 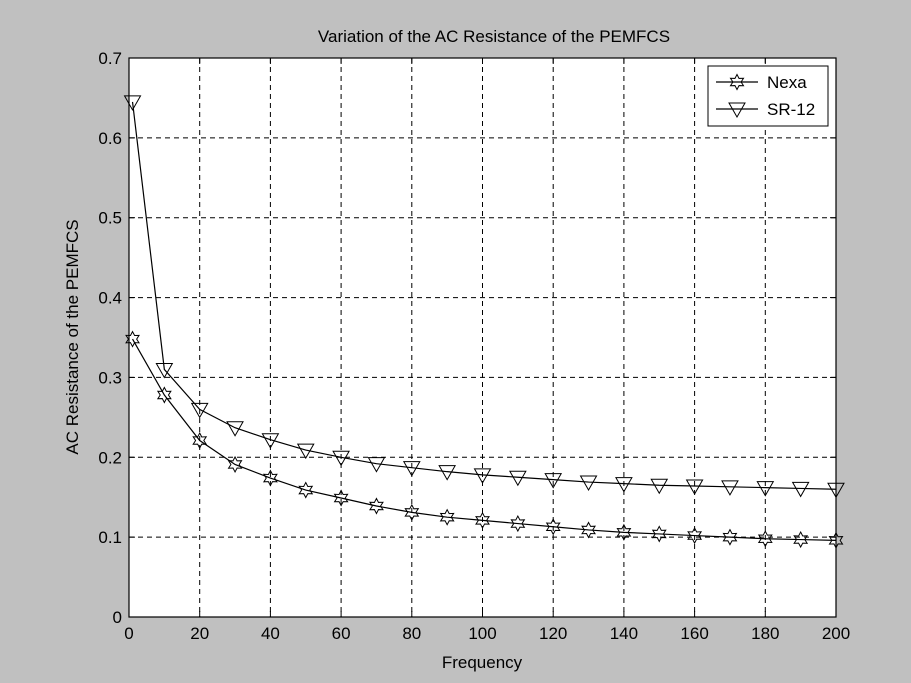 I want to click on x-tick-label: 160, so click(x=694, y=633).